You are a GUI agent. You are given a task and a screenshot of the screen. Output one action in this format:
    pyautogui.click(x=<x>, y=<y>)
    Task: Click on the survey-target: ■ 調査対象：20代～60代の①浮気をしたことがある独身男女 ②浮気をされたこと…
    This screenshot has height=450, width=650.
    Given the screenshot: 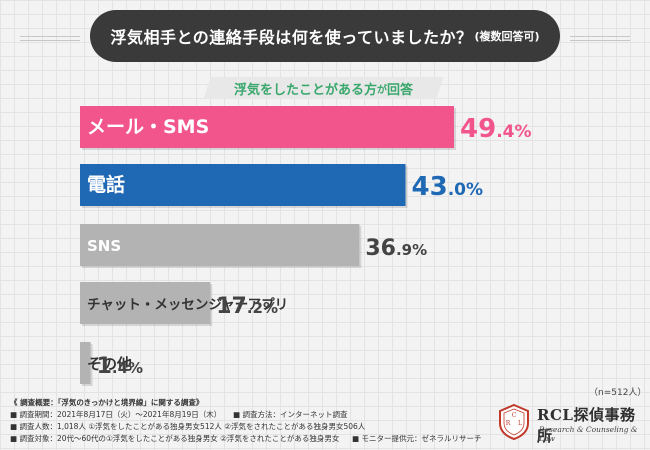 What is the action you would take?
    pyautogui.click(x=175, y=438)
    